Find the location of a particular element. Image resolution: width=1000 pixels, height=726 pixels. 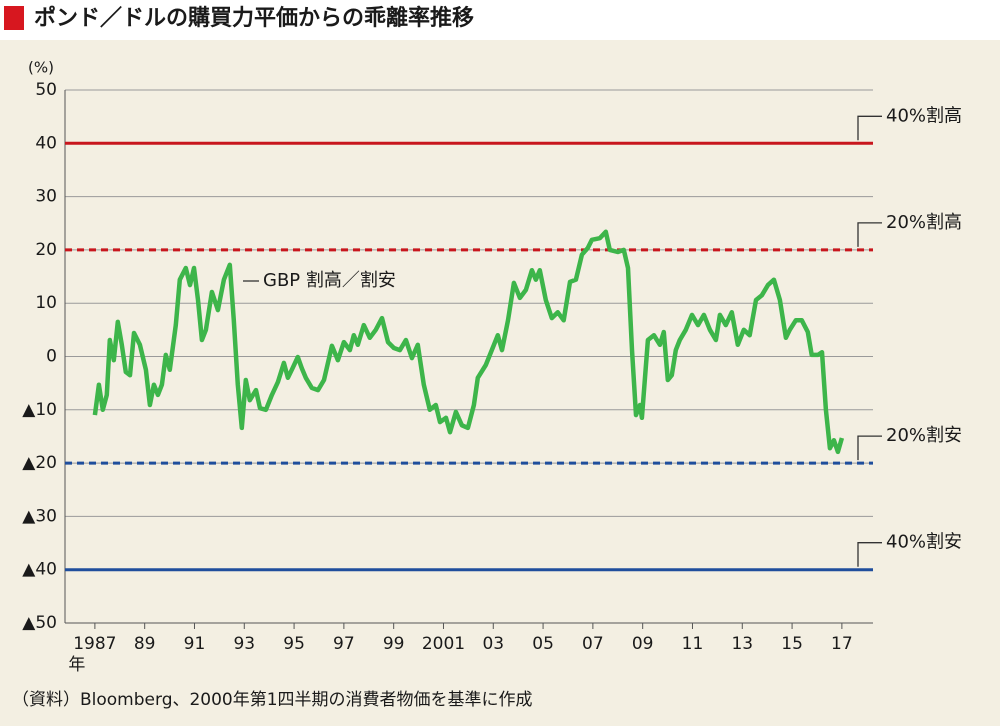

title-marker is located at coordinates (14, 18).